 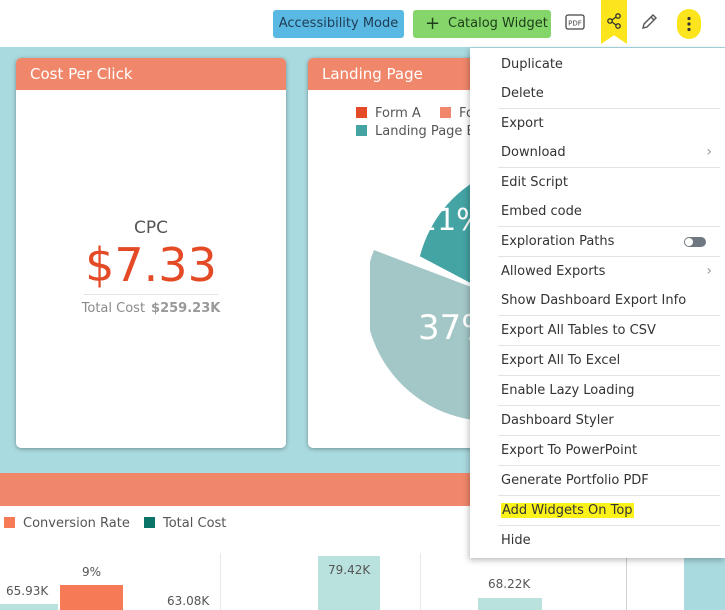 I want to click on pie-slice, so click(x=430, y=336).